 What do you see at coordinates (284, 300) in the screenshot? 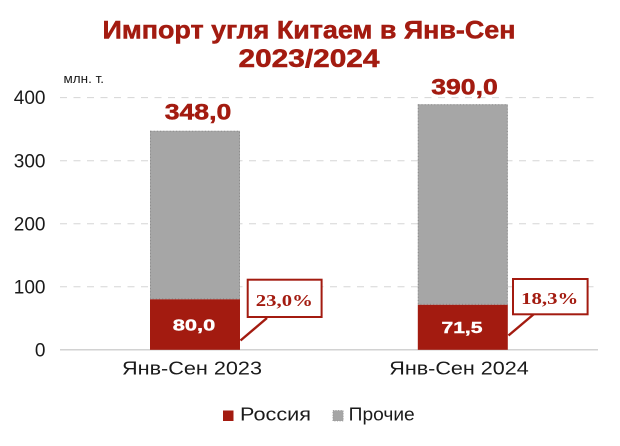
I see `svg-text: 23,0%` at bounding box center [284, 300].